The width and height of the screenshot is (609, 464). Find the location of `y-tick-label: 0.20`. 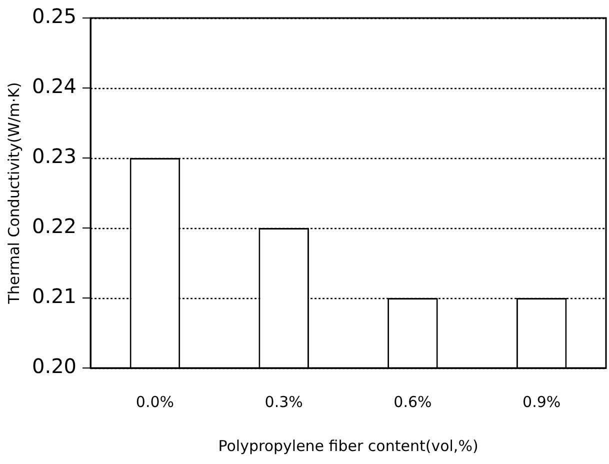

y-tick-label: 0.20 is located at coordinates (54, 366).